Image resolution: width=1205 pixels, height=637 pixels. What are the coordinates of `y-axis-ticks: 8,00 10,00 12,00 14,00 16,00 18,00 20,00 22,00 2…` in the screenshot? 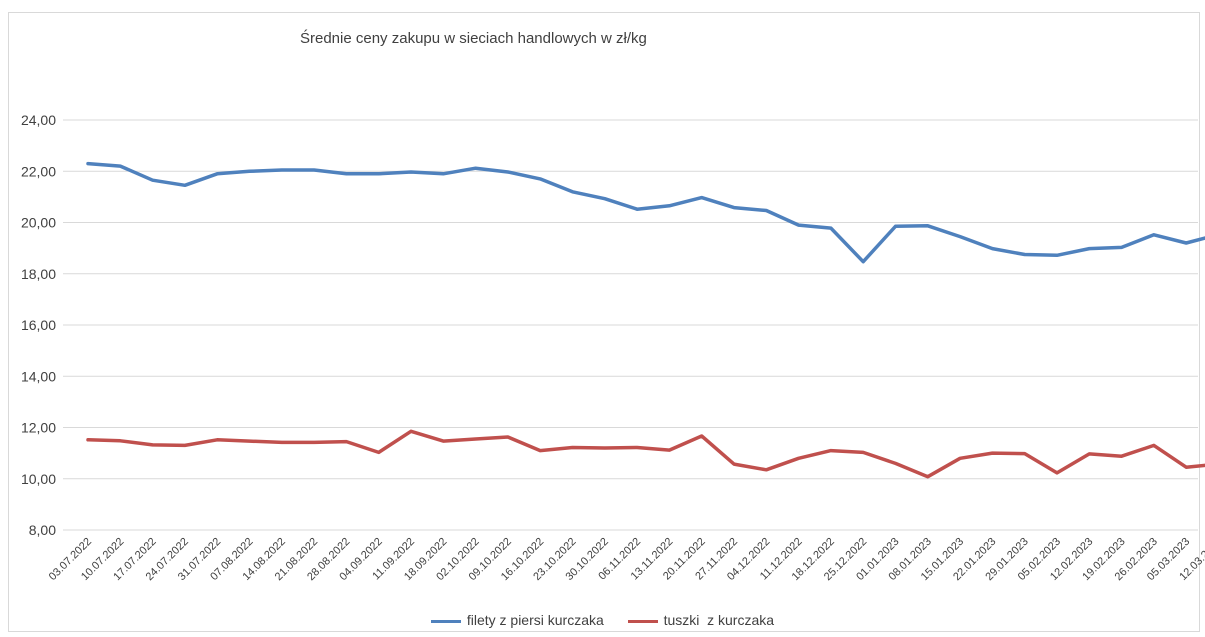 It's located at (38, 325).